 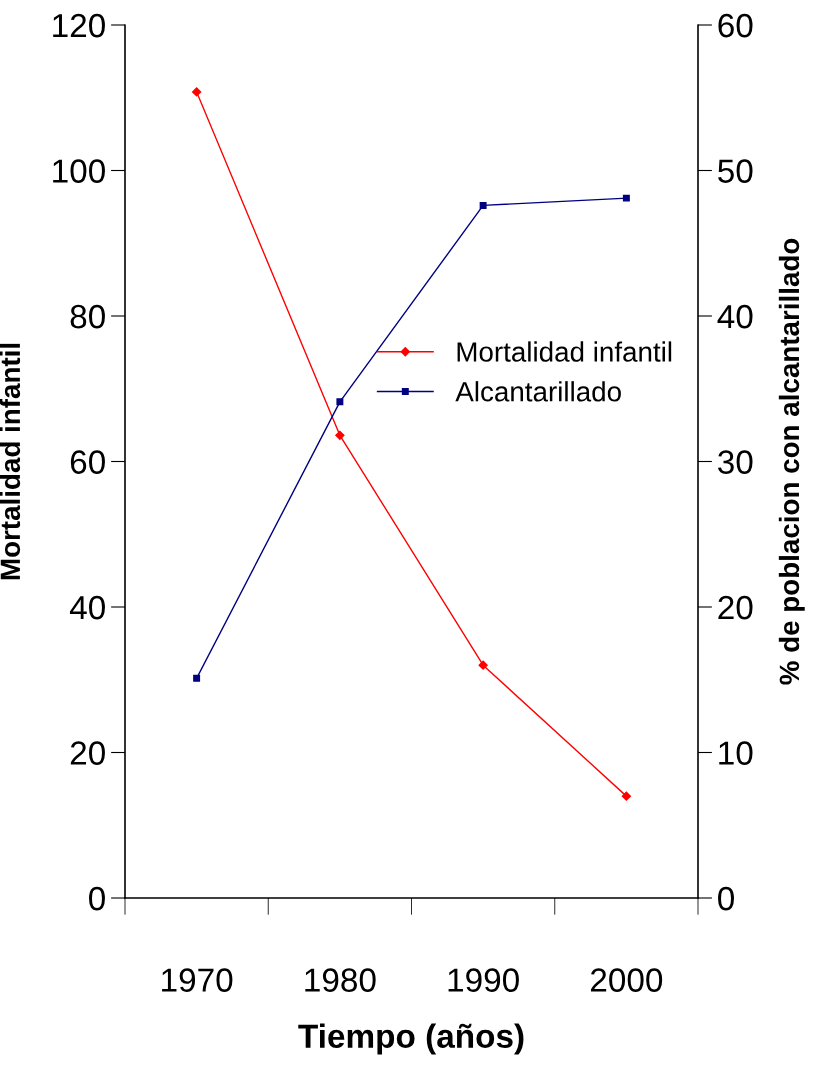 What do you see at coordinates (735, 171) in the screenshot?
I see `y2-tick-label: 50` at bounding box center [735, 171].